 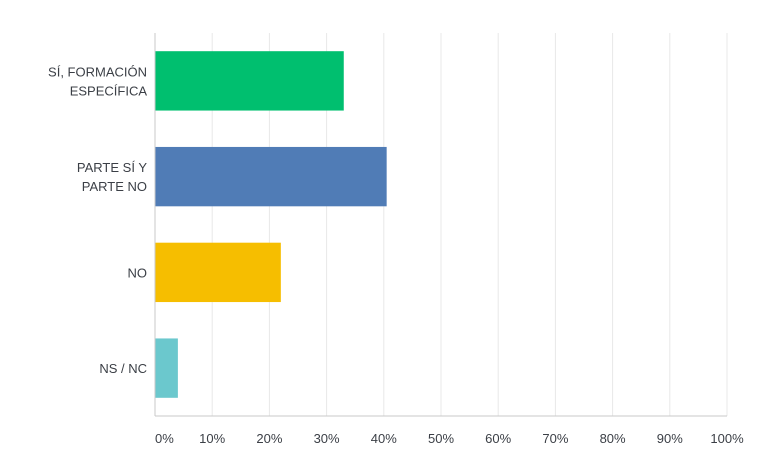 I want to click on x-tick-label: 100%, so click(x=727, y=438).